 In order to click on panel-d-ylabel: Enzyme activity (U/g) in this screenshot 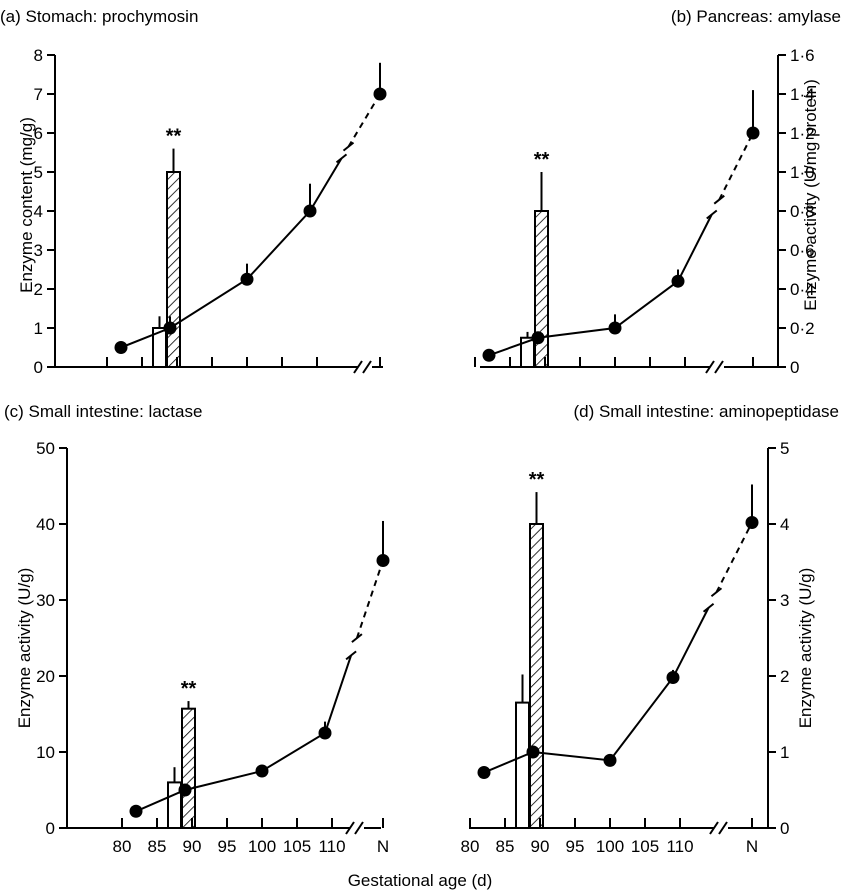, I will do `click(805, 648)`.